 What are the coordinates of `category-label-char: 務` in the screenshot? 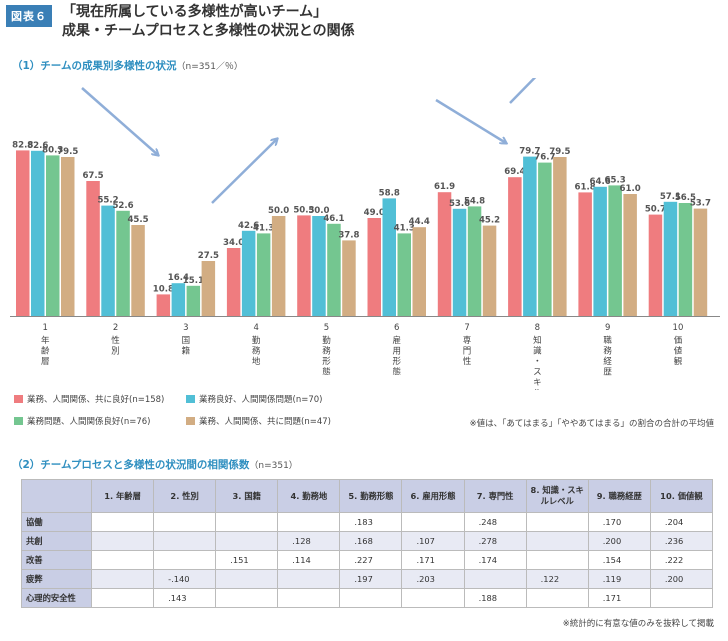 It's located at (326, 351).